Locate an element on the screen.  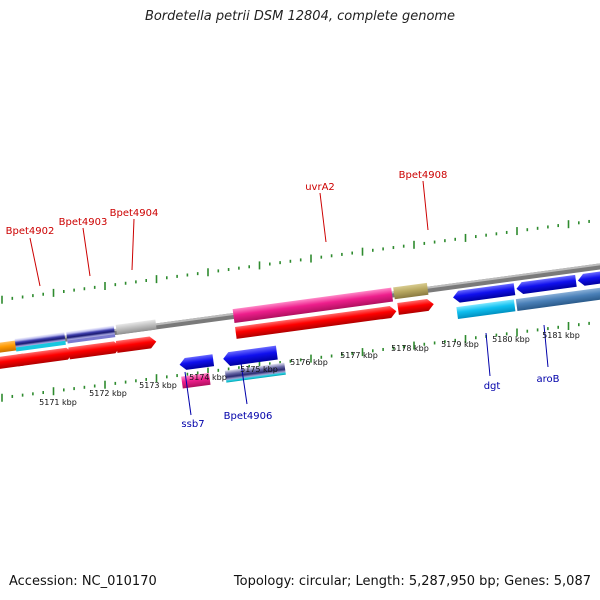
gene-feature-bpet4903 is located at coordinates (91, 333).